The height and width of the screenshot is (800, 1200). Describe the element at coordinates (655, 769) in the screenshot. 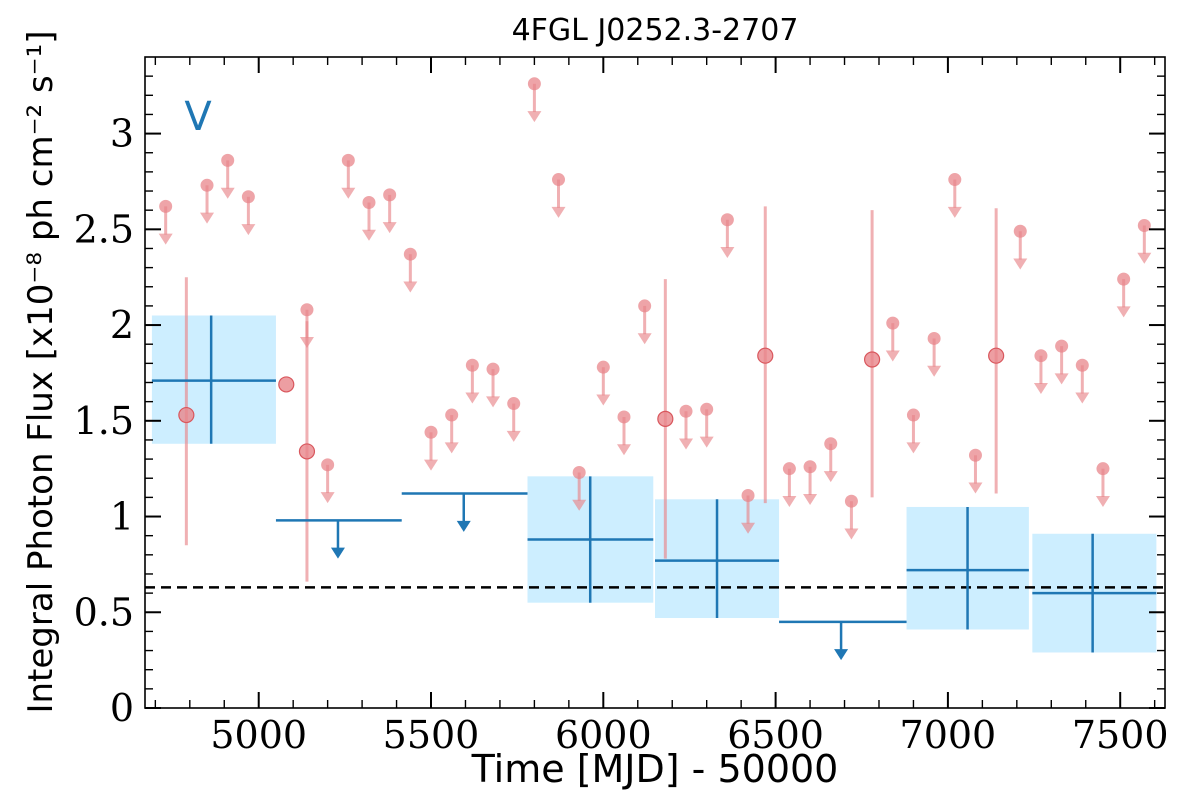

I see `x-axis-label: Time [MJD] - 50000` at that location.